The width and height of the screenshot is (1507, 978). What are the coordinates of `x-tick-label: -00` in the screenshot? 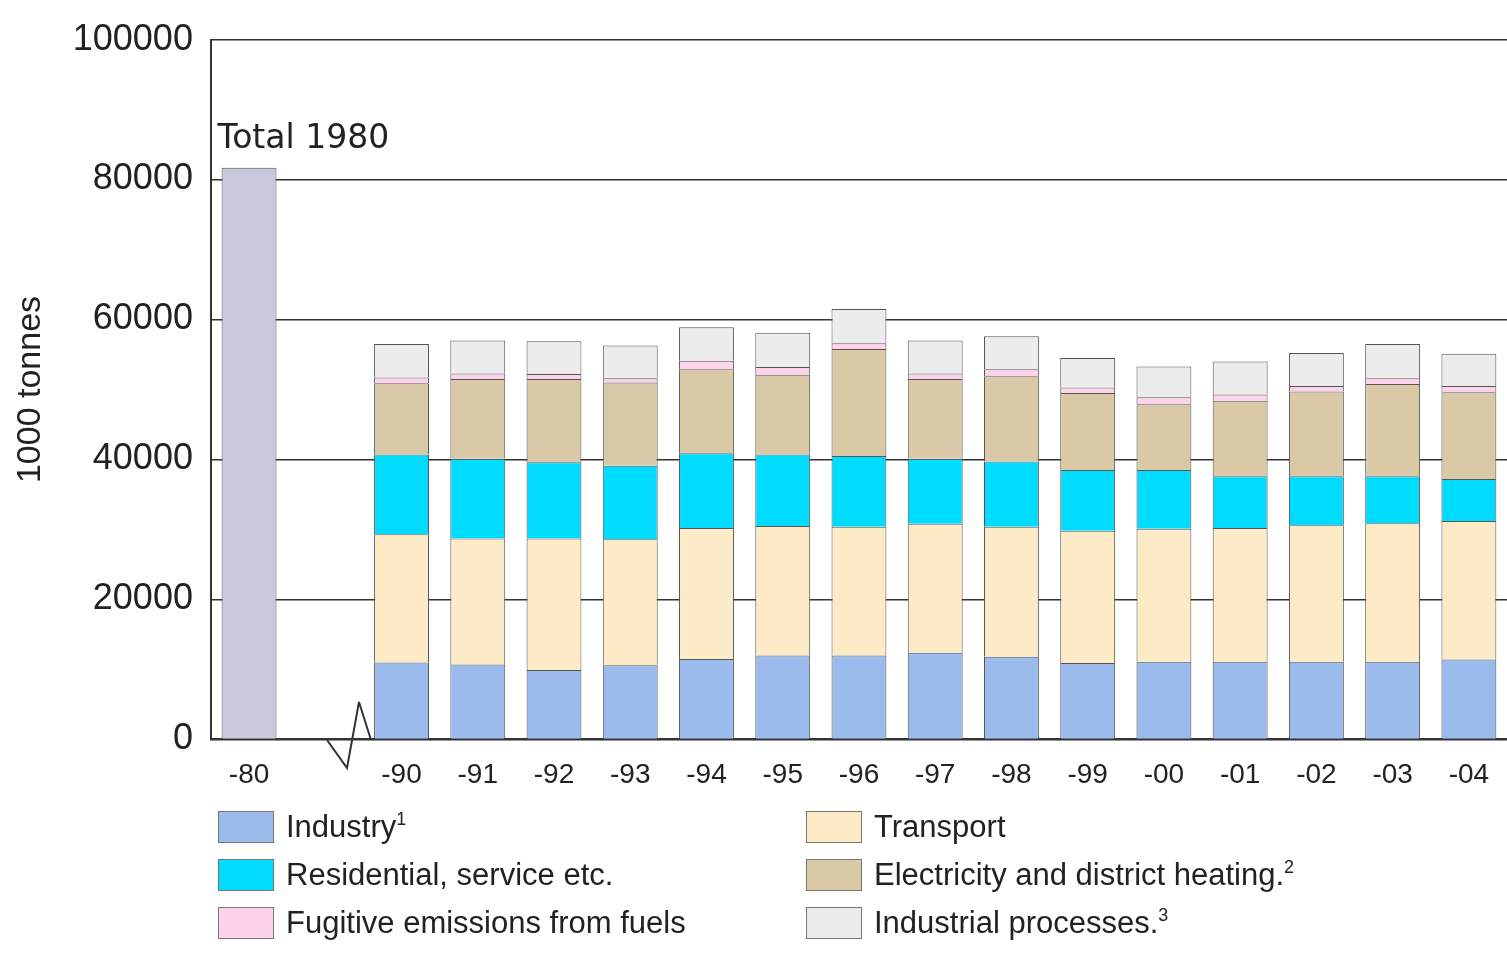 It's located at (1164, 773).